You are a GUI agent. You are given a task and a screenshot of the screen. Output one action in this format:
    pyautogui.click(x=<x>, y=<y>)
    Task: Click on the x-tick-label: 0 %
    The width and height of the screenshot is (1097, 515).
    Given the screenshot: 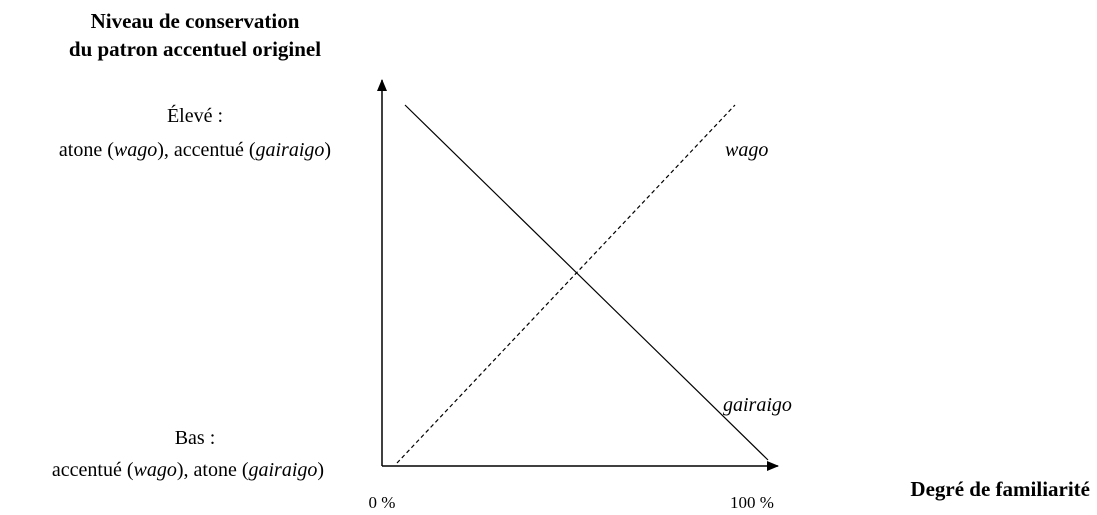 What is the action you would take?
    pyautogui.click(x=382, y=502)
    